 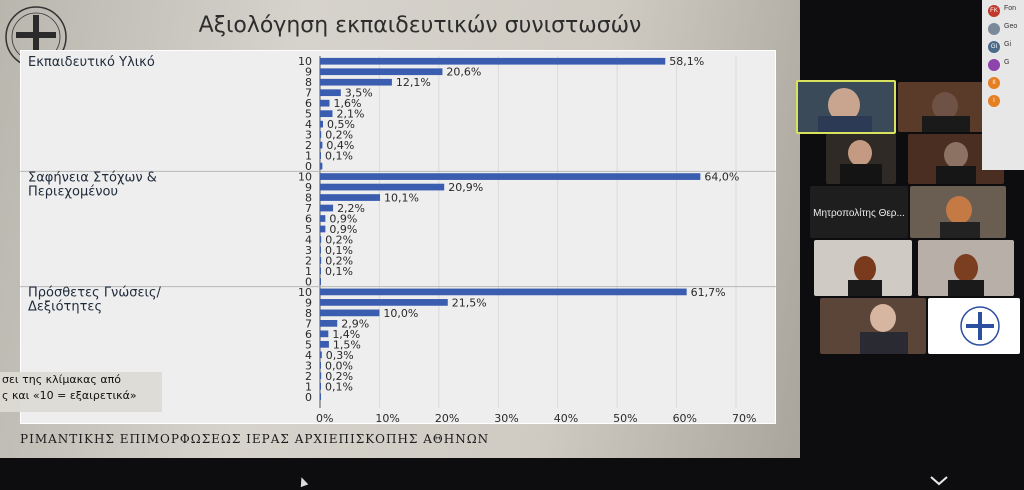 What do you see at coordinates (1011, 26) in the screenshot?
I see `participant-name: Geo` at bounding box center [1011, 26].